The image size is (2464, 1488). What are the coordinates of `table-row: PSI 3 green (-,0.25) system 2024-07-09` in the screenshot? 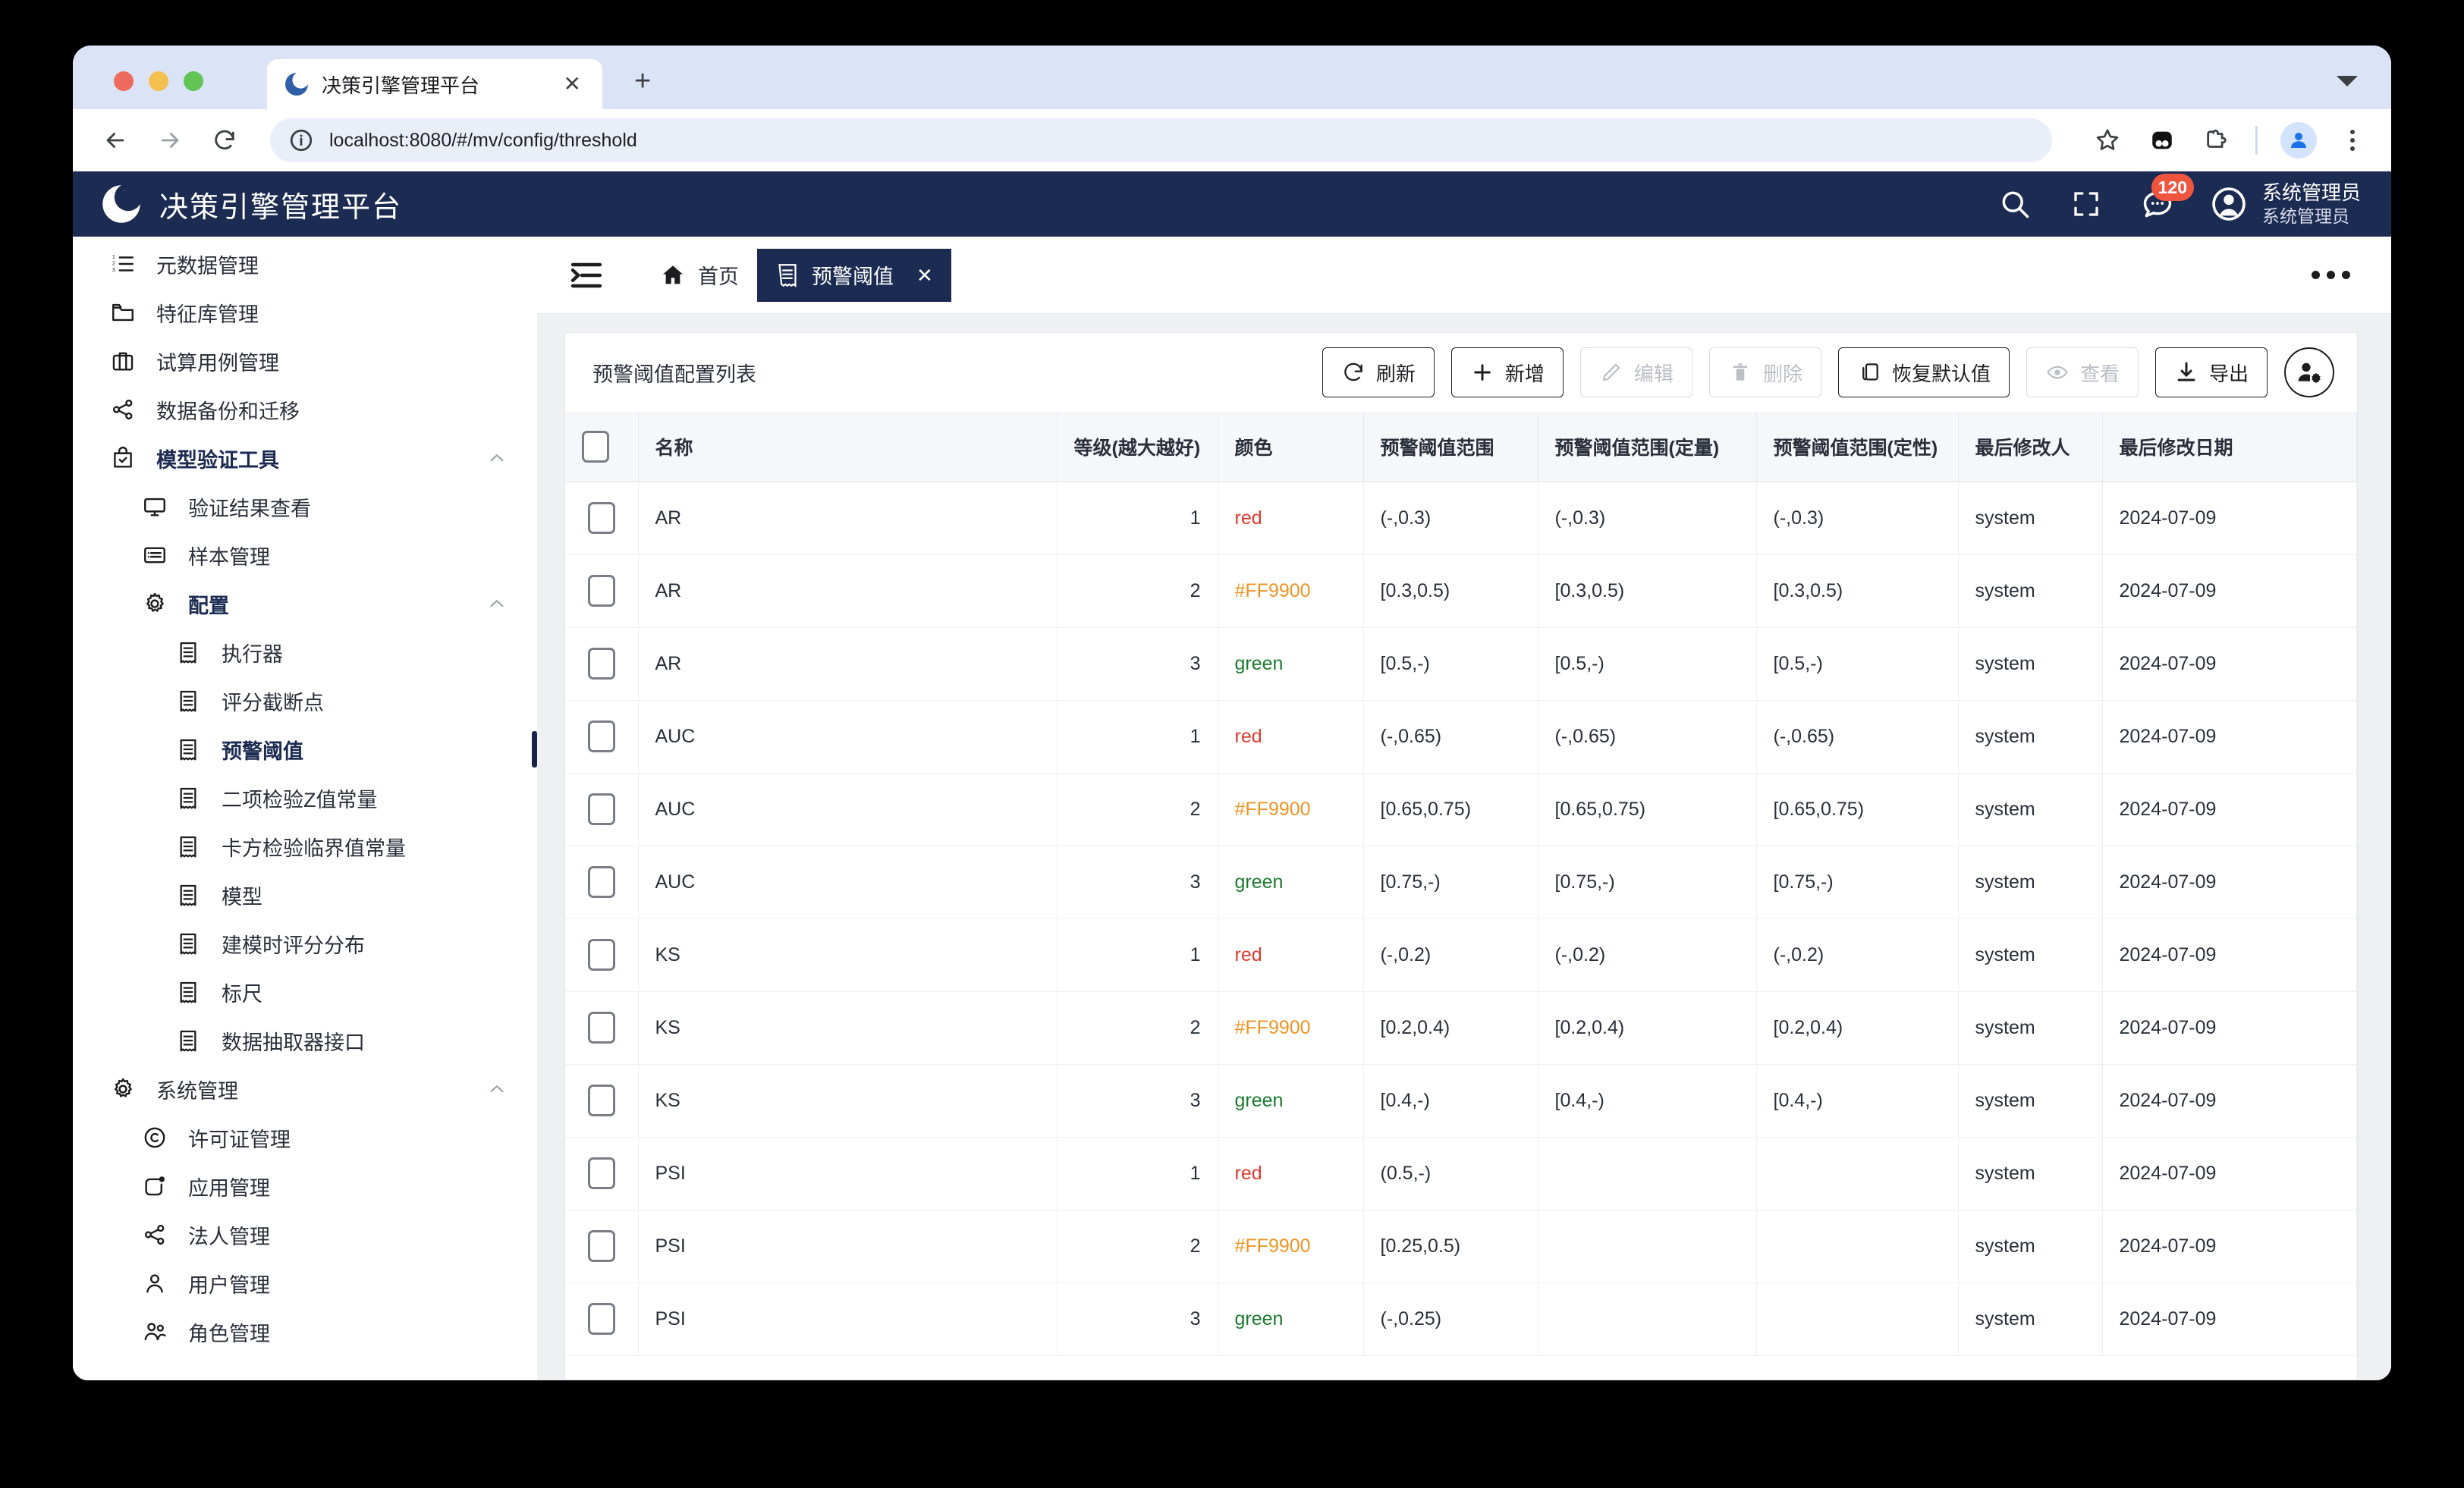 It's located at (1461, 1319).